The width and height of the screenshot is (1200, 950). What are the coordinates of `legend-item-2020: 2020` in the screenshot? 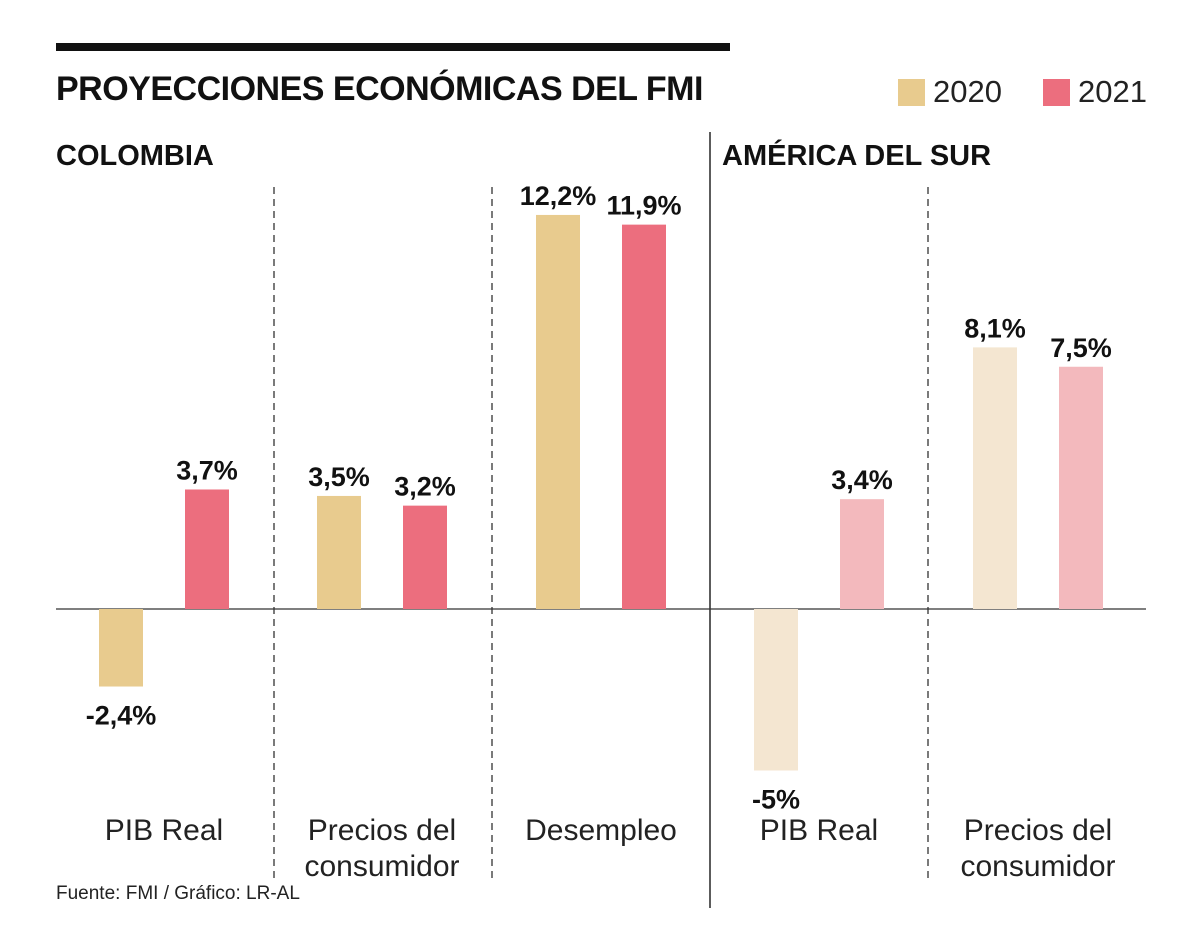 It's located at (950, 92).